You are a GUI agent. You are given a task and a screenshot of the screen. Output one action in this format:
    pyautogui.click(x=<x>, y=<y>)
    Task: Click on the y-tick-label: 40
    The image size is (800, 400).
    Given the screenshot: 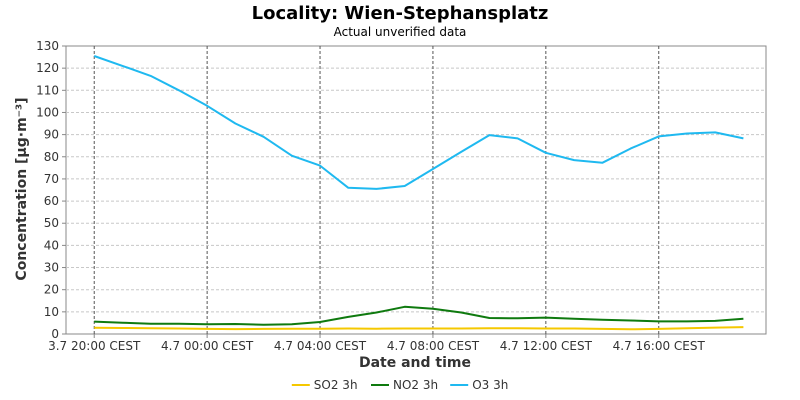 What is the action you would take?
    pyautogui.click(x=51, y=245)
    